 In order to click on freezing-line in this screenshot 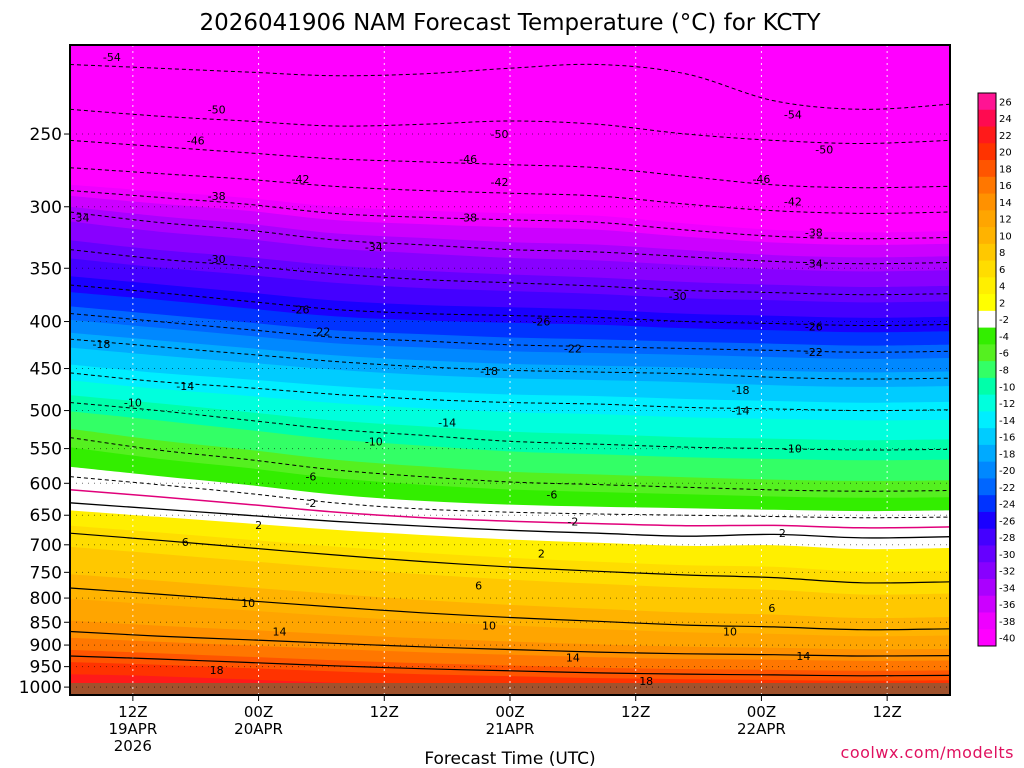, I will do `click(510, 508)`.